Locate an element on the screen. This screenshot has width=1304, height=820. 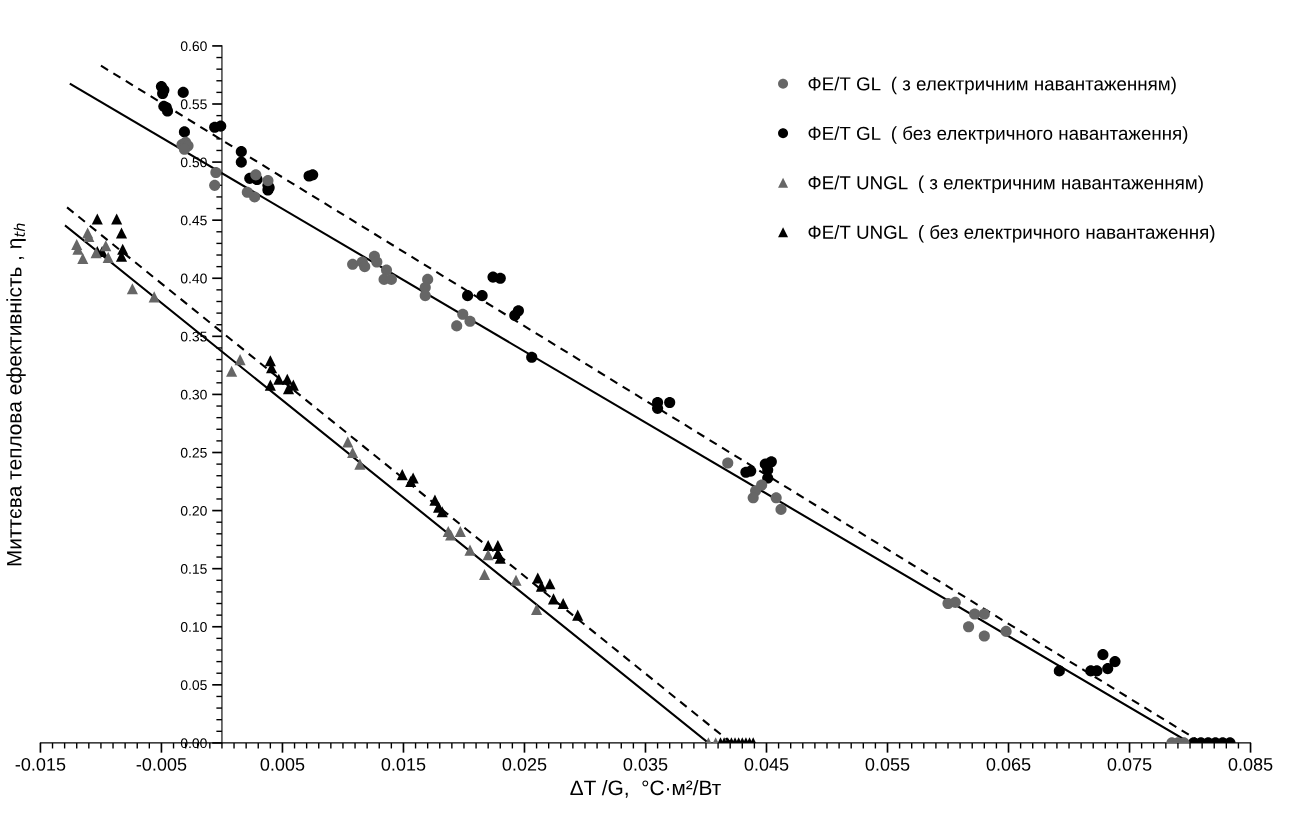
x-tick-label: 0.075 is located at coordinates (1129, 764).